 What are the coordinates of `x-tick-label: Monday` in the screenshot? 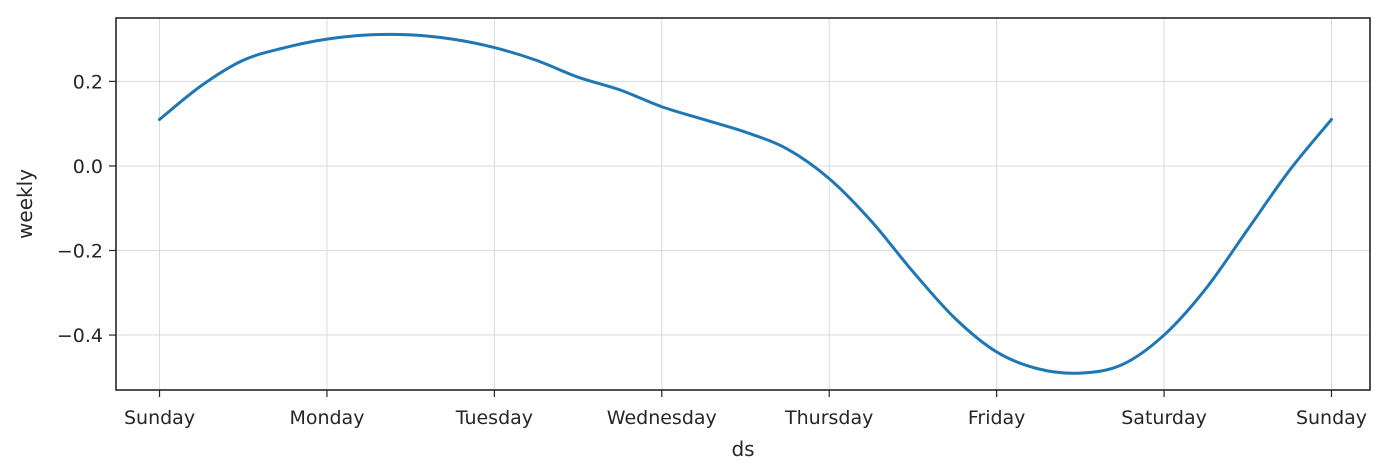 It's located at (326, 418).